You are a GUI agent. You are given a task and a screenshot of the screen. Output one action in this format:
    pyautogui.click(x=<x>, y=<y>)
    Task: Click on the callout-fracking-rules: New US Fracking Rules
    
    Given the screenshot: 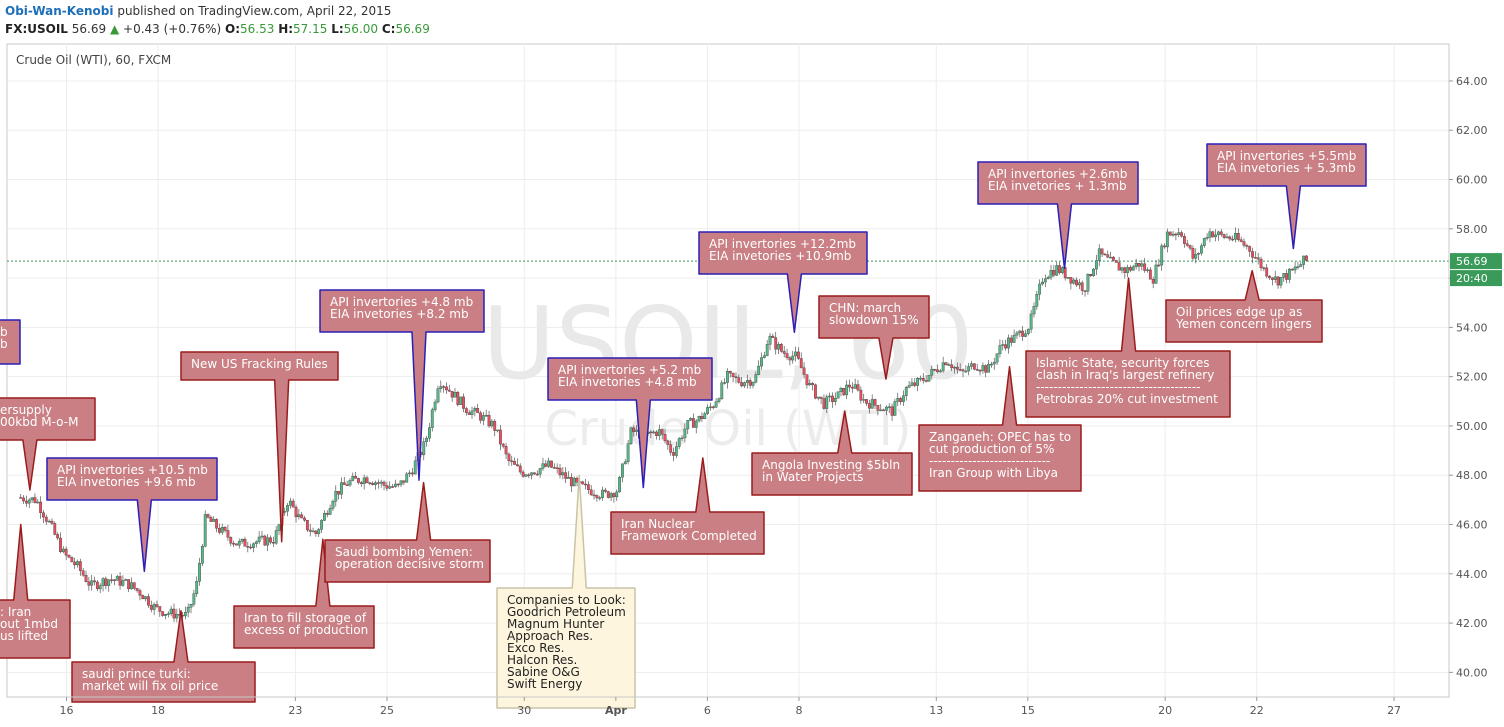 What is the action you would take?
    pyautogui.click(x=259, y=447)
    